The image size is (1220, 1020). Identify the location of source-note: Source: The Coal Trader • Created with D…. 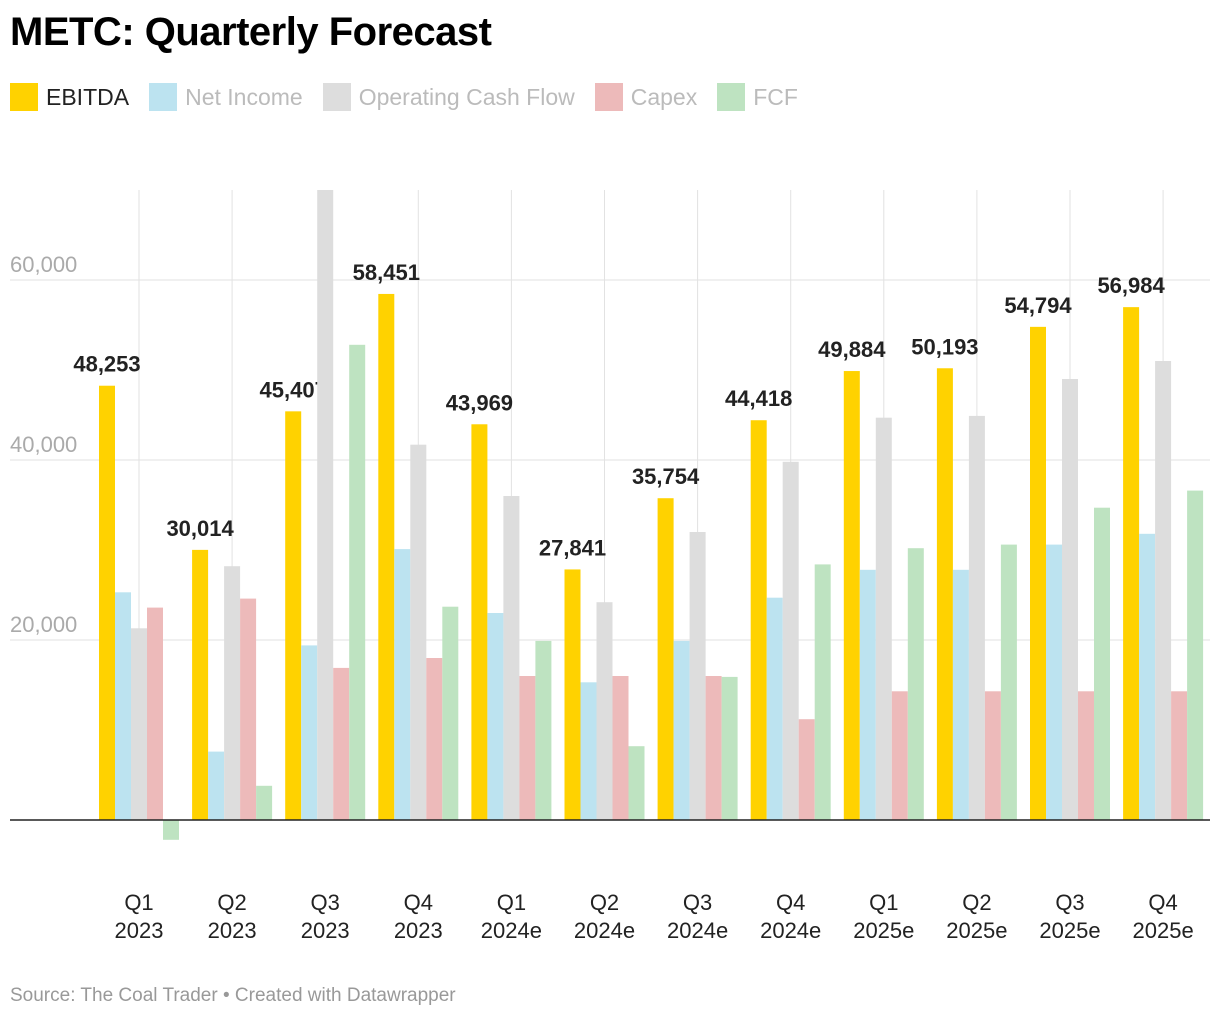
(233, 995).